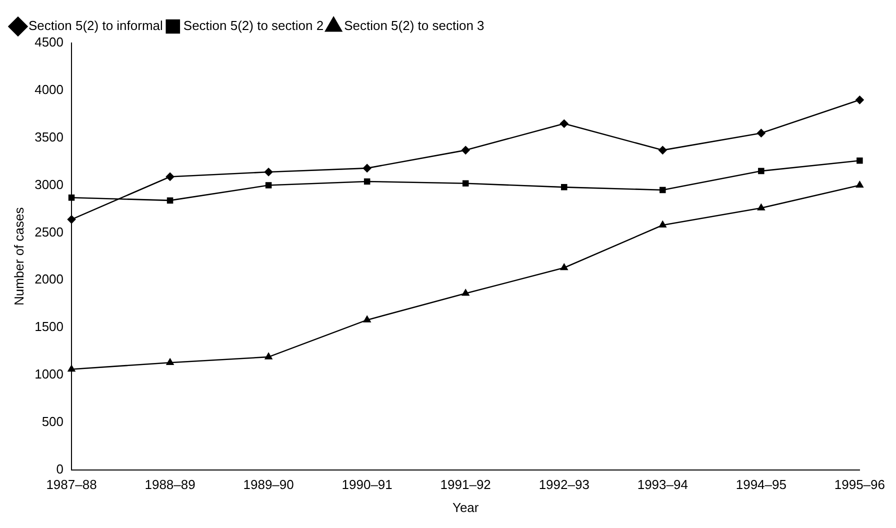  Describe the element at coordinates (465, 484) in the screenshot. I see `x-tick-label: 1991–92` at that location.